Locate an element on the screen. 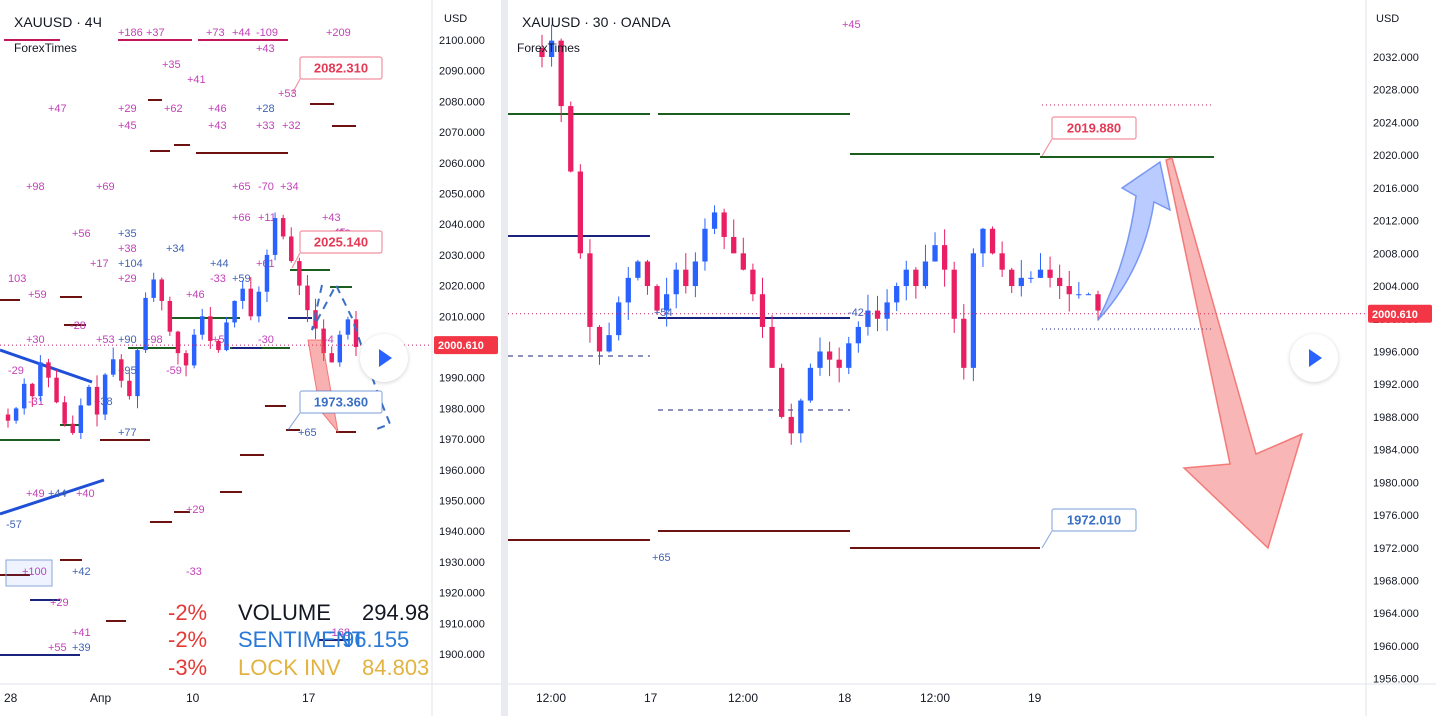  x-tick-label: 28 is located at coordinates (11, 698).